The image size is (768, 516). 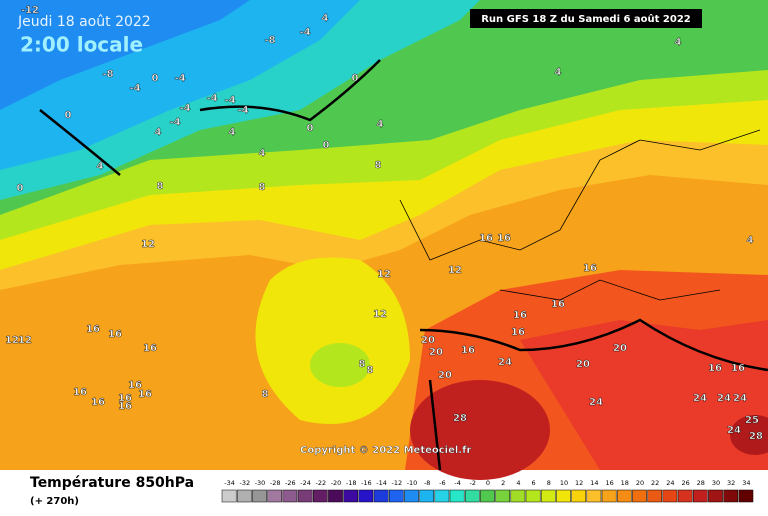 I want to click on scale-label: -20, so click(x=336, y=483).